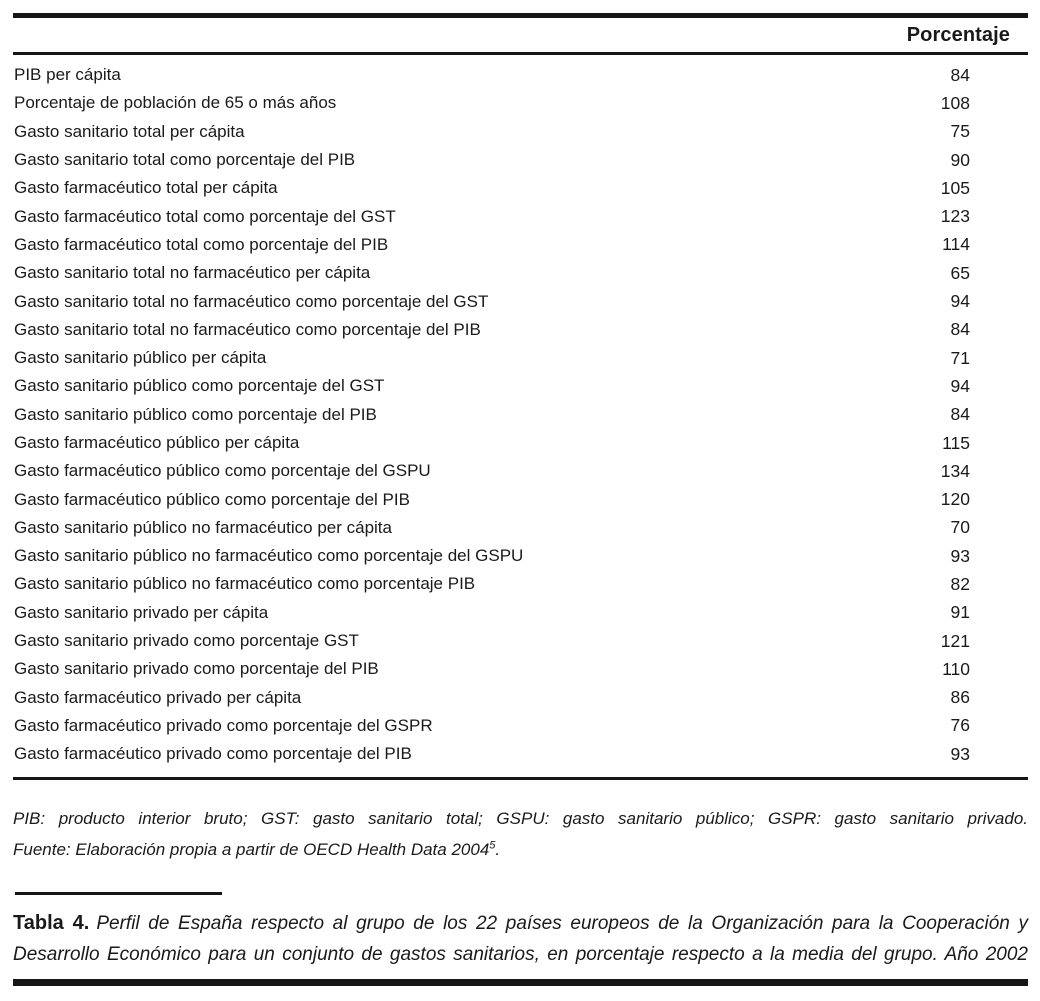  Describe the element at coordinates (955, 499) in the screenshot. I see `row-value: 120` at that location.